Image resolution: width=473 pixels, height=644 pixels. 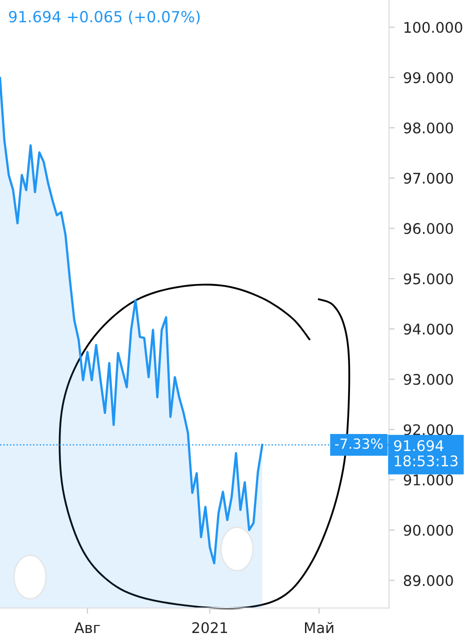 What do you see at coordinates (428, 278) in the screenshot?
I see `y-tick-label: 95.000` at bounding box center [428, 278].